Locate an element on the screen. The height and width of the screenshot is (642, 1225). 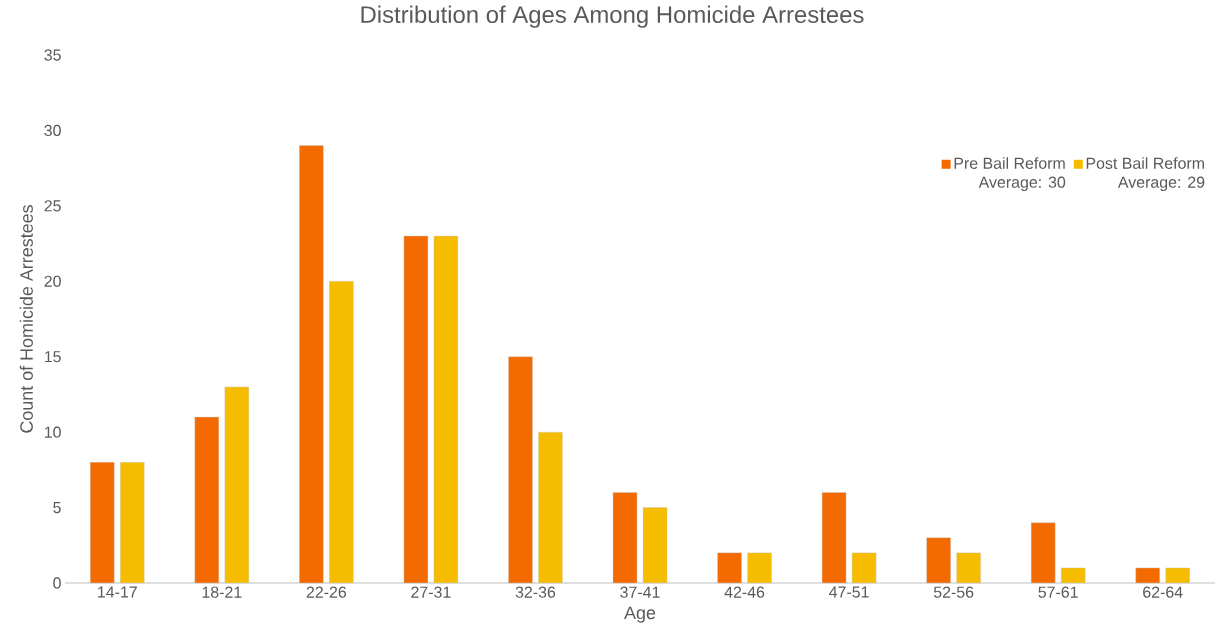
annotation: Average: 30 is located at coordinates (1022, 184).